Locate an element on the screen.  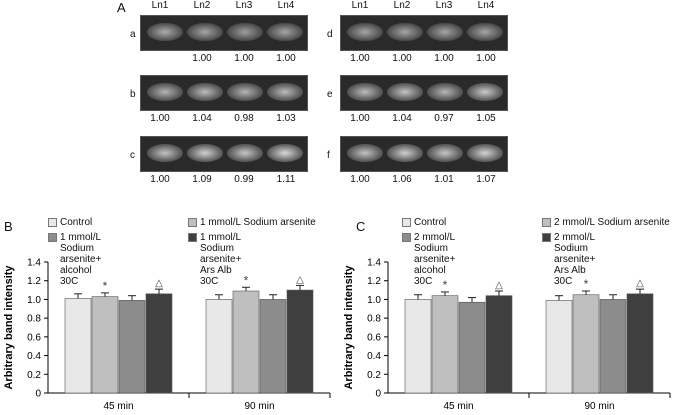
lane-headers-right: Ln1 Ln2 Ln3 Ln4 is located at coordinates (425, 7).